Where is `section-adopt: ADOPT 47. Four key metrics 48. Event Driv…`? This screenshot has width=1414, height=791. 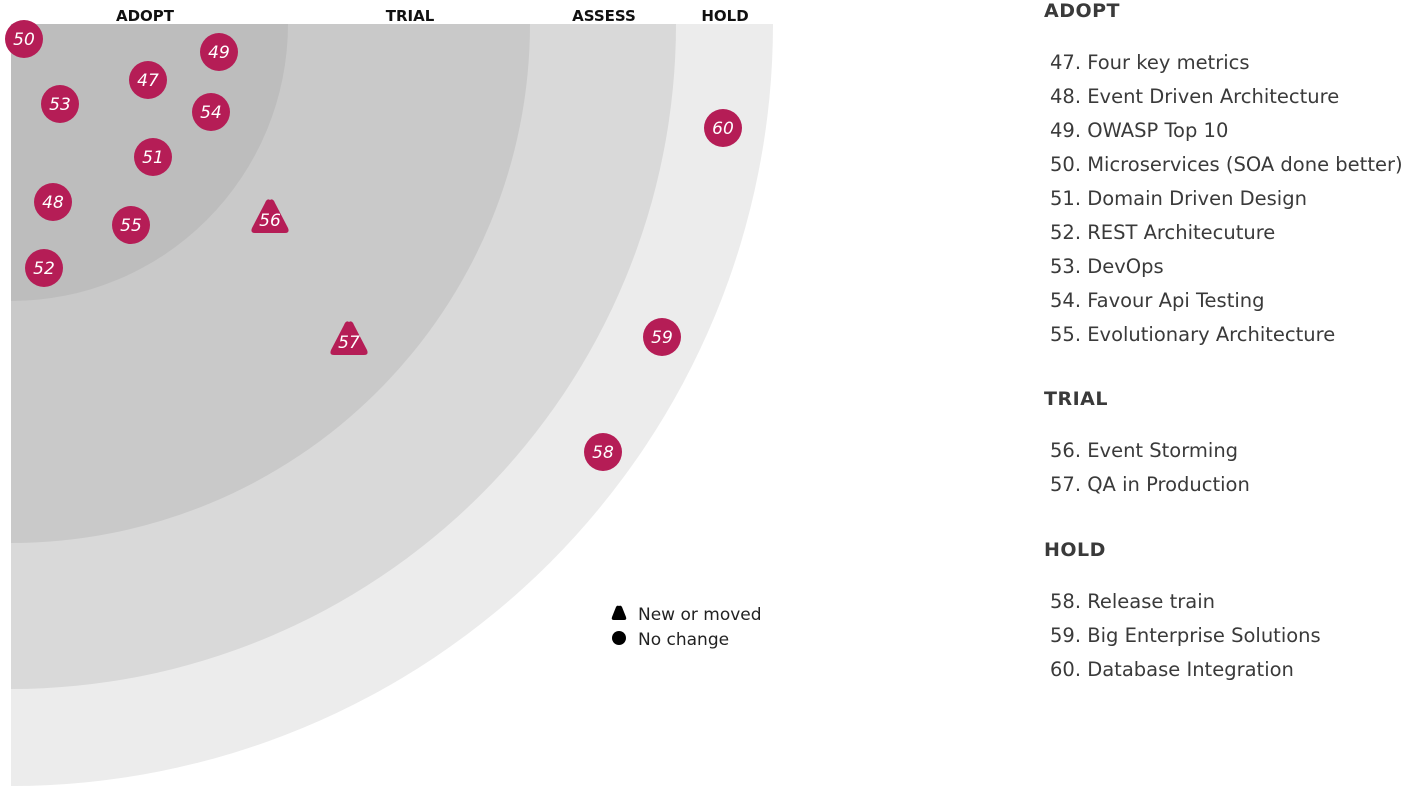 section-adopt: ADOPT 47. Four key metrics 48. Event Driv… is located at coordinates (1223, 176).